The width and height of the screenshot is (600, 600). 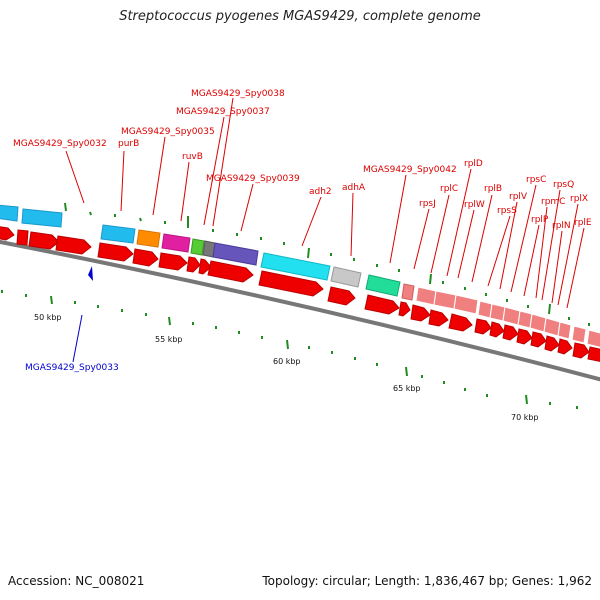 What do you see at coordinates (192, 157) in the screenshot?
I see `gene-label: ruvB` at bounding box center [192, 157].